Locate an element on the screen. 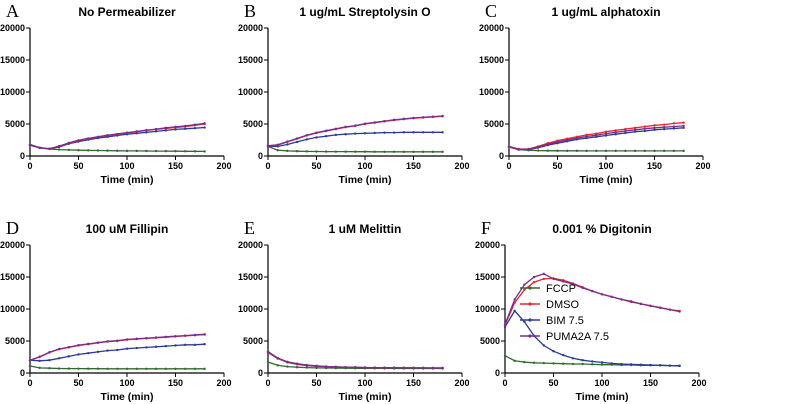 The height and width of the screenshot is (404, 800). y-tick-label: 5000 is located at coordinates (15, 341).